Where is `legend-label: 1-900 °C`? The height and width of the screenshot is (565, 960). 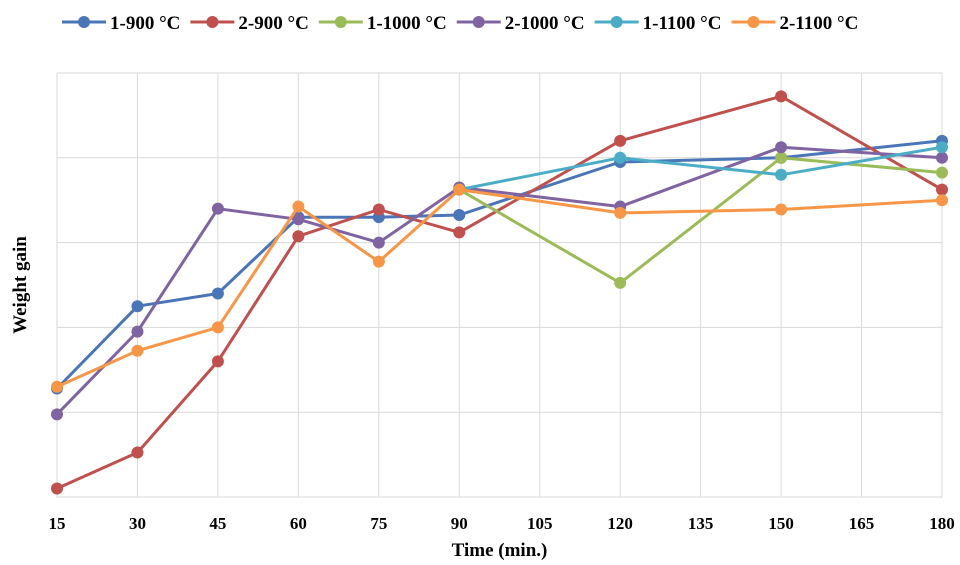 legend-label: 1-900 °C is located at coordinates (145, 23).